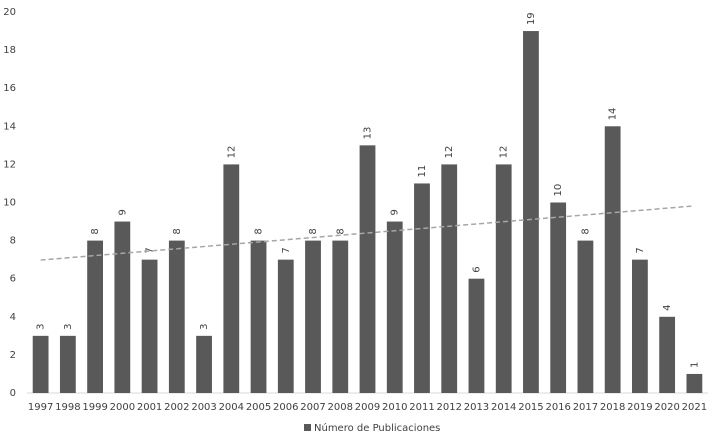 The image size is (721, 444). What do you see at coordinates (9, 203) in the screenshot?
I see `y-tick-label: 10` at bounding box center [9, 203].